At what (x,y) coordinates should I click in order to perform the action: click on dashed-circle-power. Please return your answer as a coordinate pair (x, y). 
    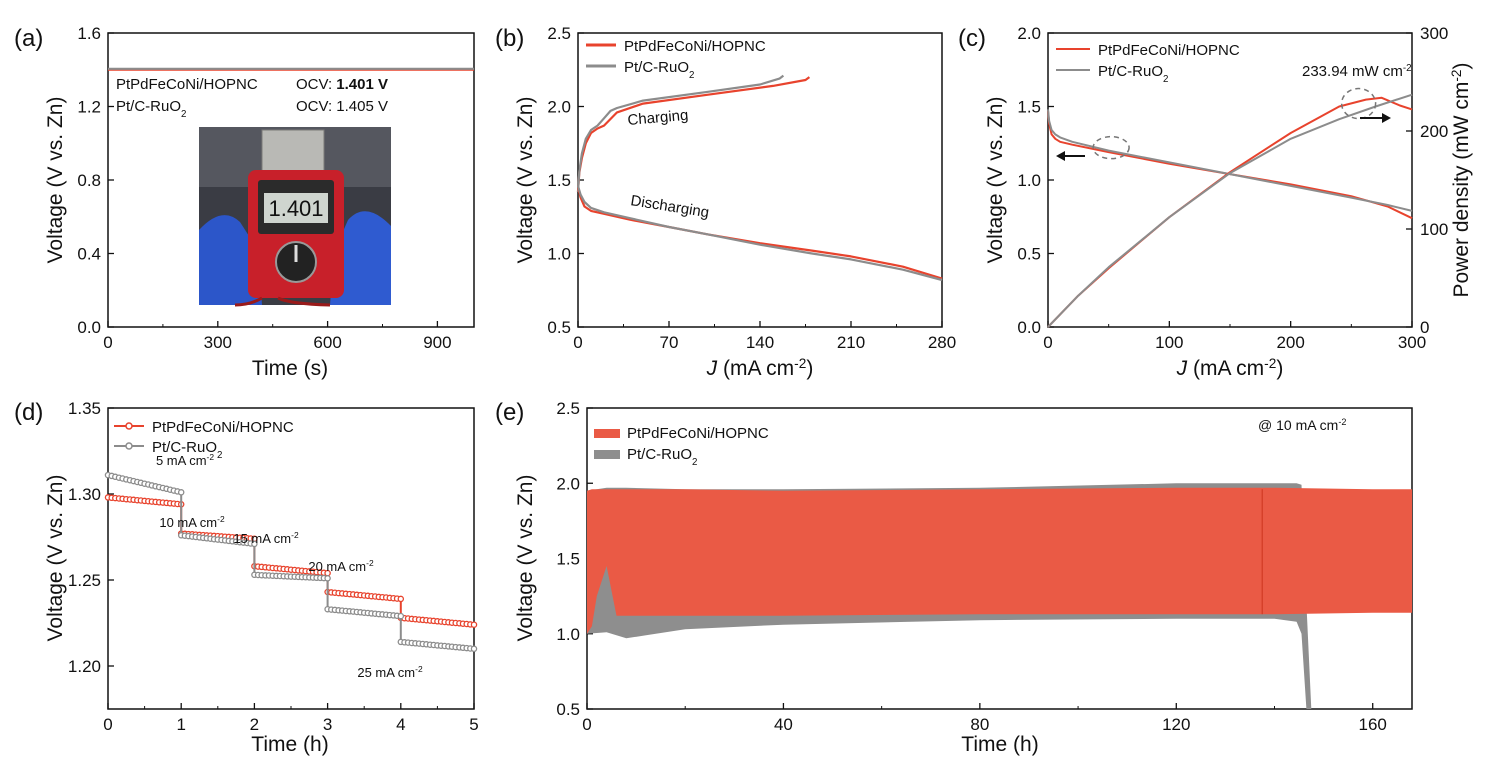
    Looking at the image, I should click on (1358, 103).